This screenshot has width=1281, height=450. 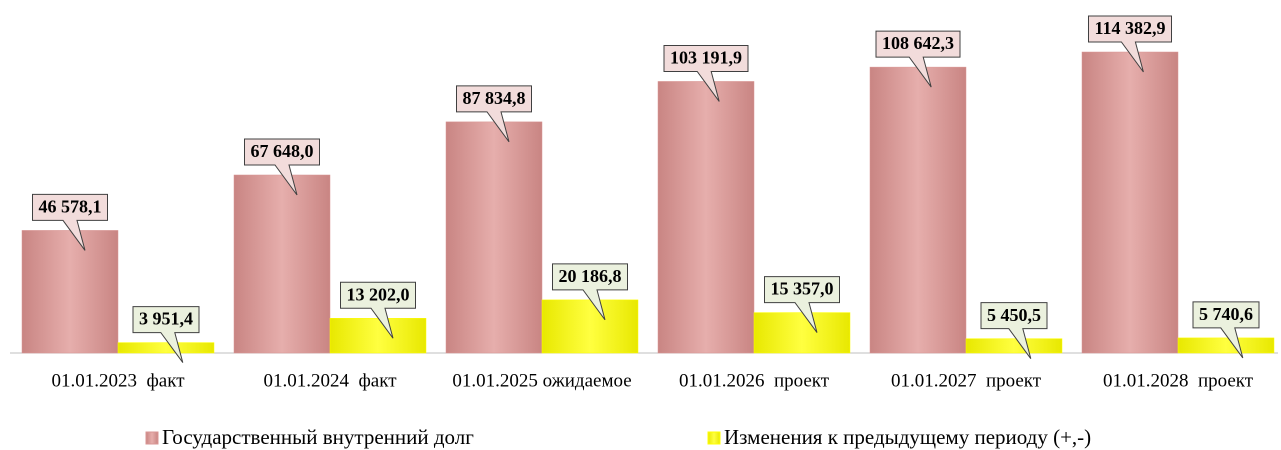 I want to click on x-tick-label: 01.01.2024 факт, so click(x=330, y=380).